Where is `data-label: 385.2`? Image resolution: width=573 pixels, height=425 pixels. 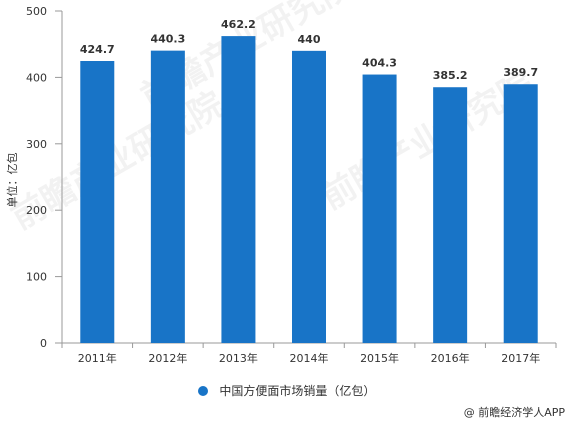 data-label: 385.2 is located at coordinates (450, 75).